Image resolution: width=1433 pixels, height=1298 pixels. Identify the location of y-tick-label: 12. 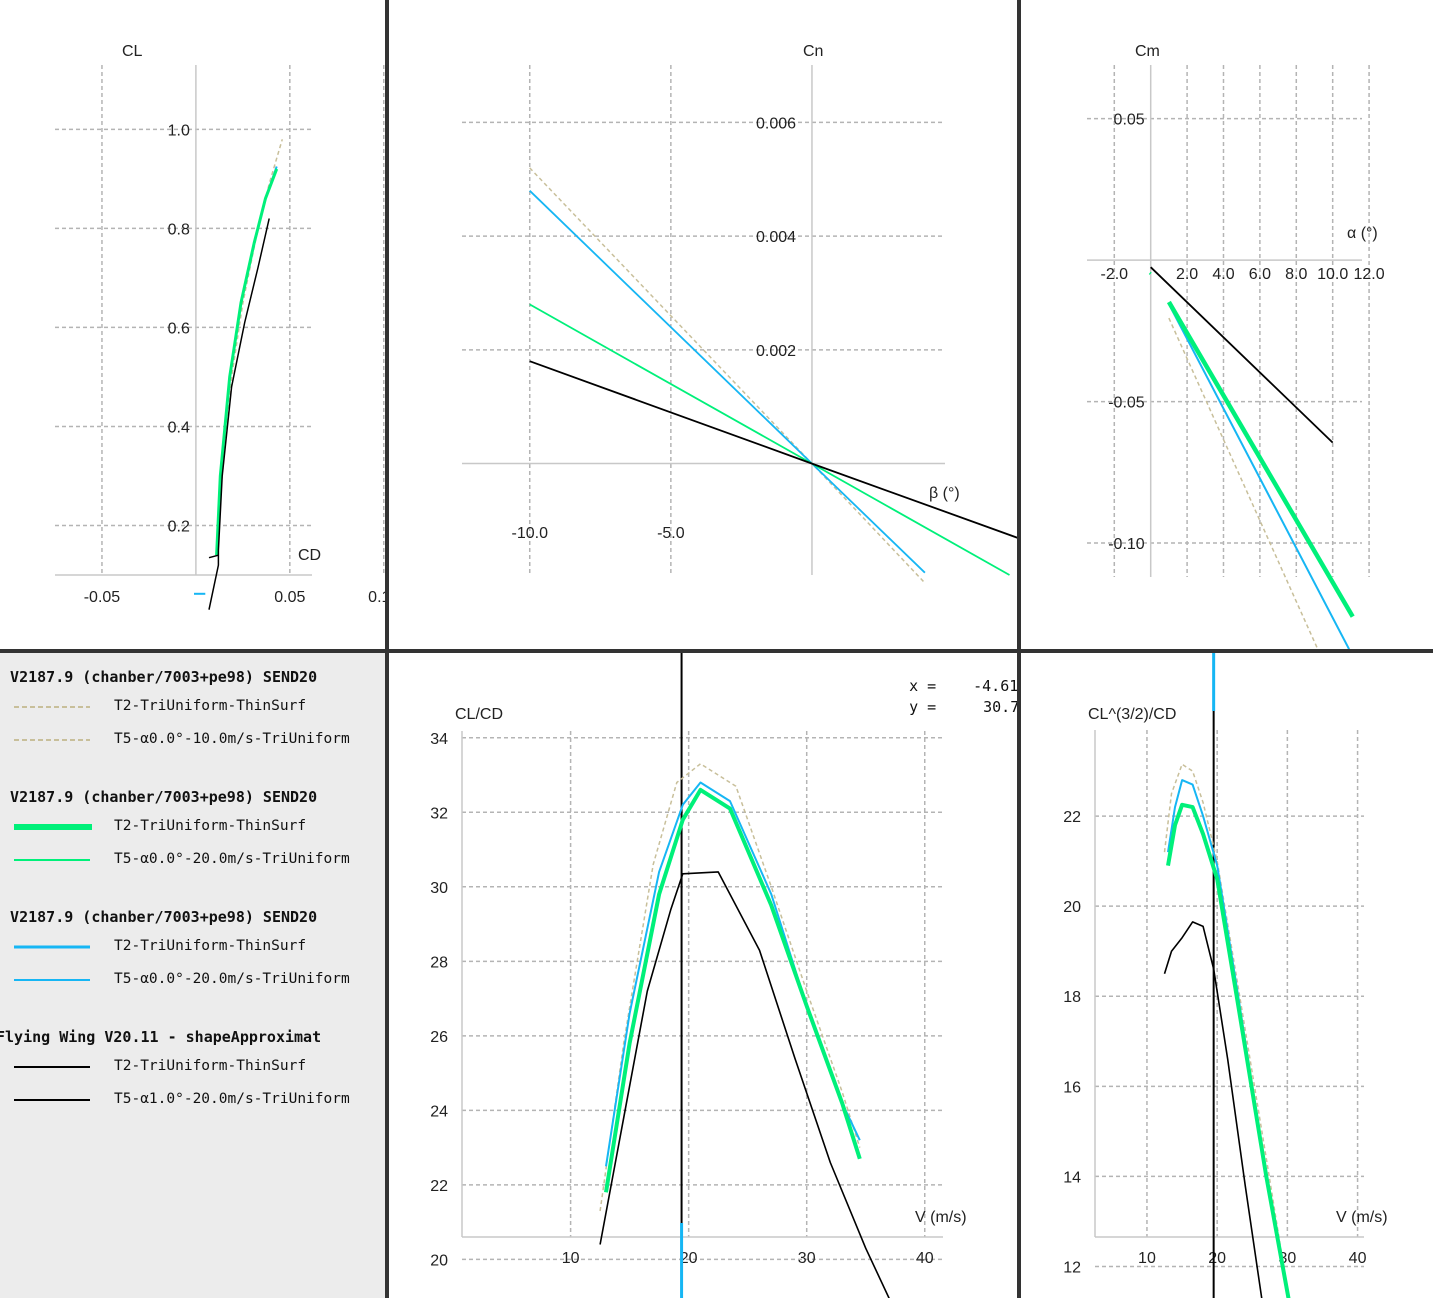
(1072, 1267).